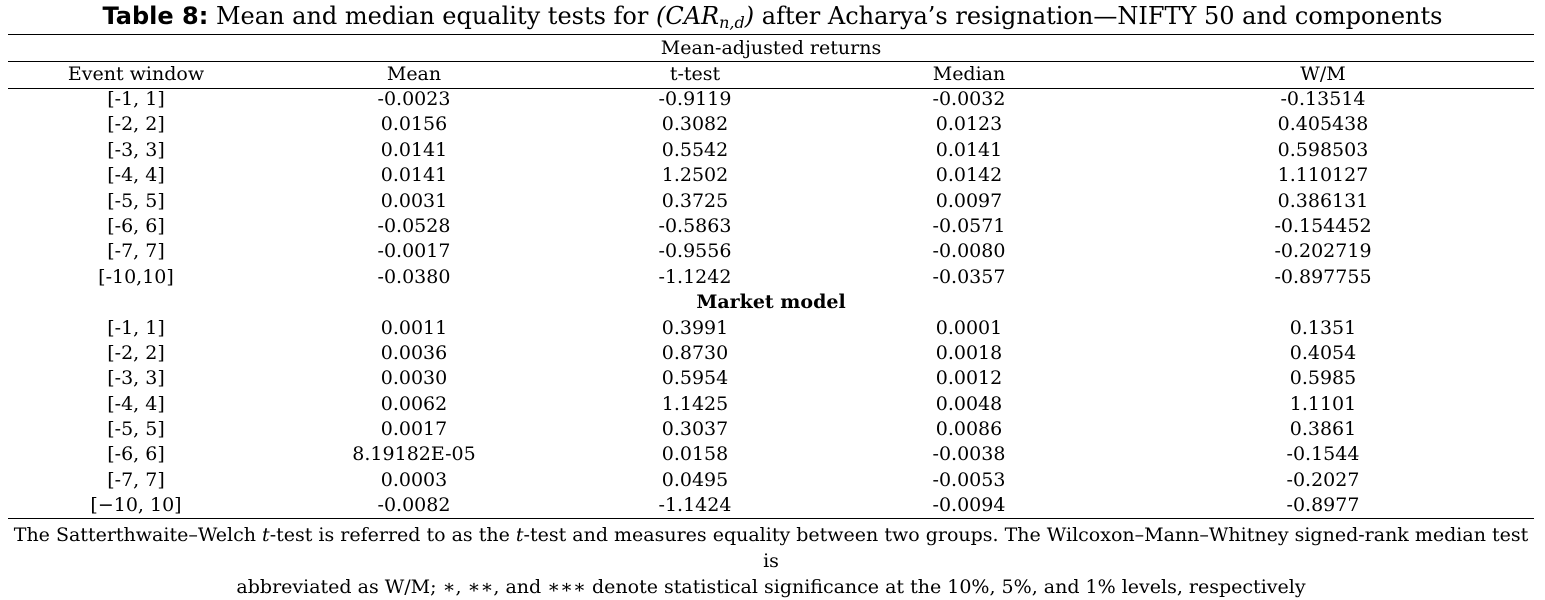 The image size is (1545, 600). Describe the element at coordinates (1323, 454) in the screenshot. I see `cell-wm: -0.1544` at that location.